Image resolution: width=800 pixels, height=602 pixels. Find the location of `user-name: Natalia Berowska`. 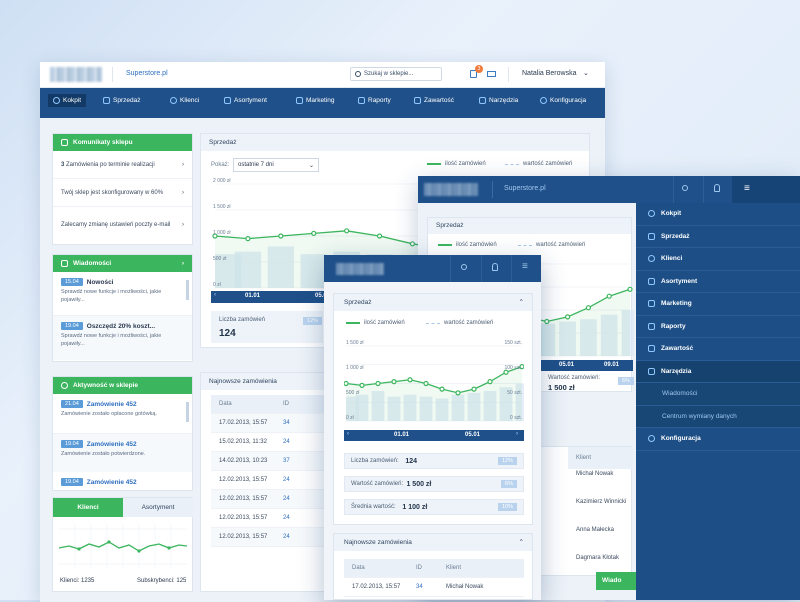

user-name: Natalia Berowska is located at coordinates (549, 73).